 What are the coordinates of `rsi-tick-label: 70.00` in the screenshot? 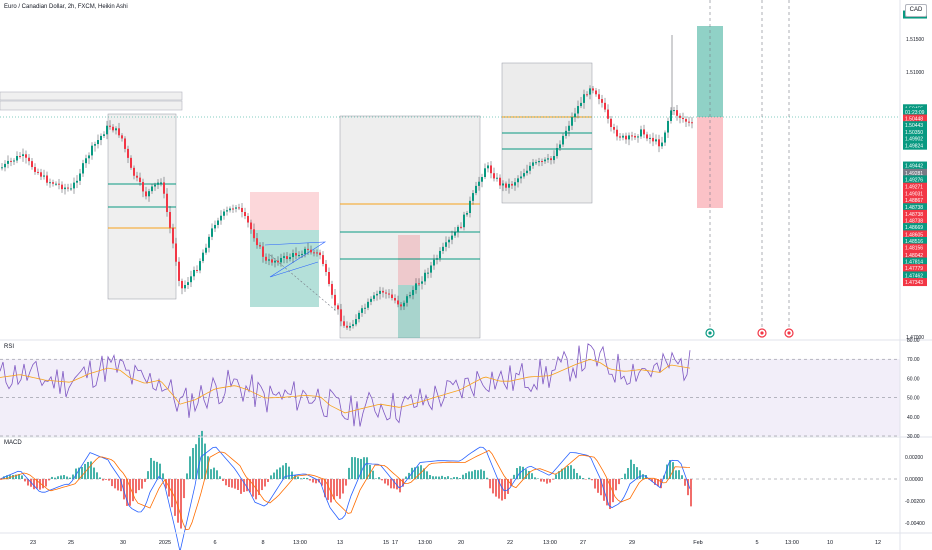 It's located at (913, 360).